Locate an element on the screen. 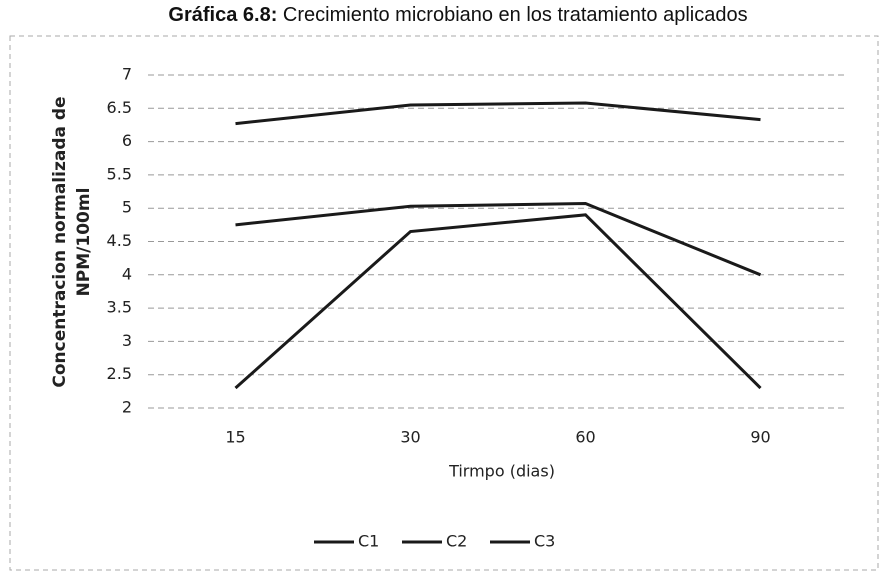  y-tick-label: 4 is located at coordinates (127, 273).